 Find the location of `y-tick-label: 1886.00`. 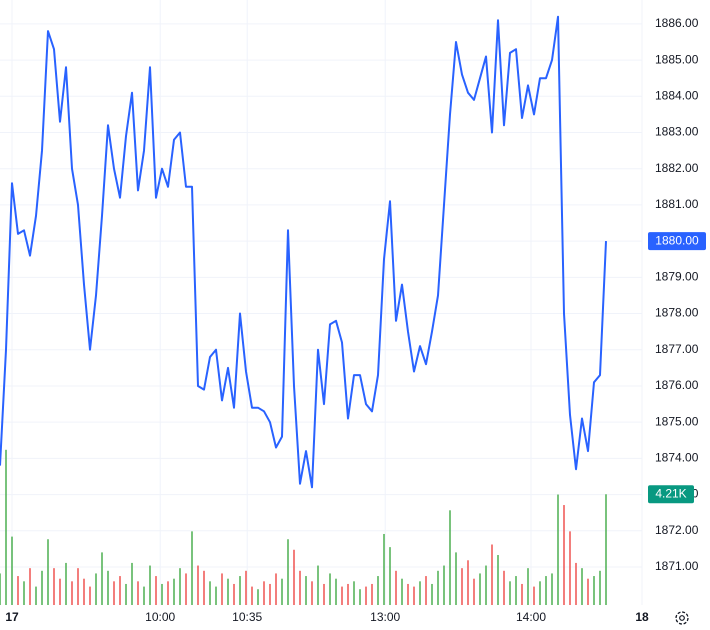

y-tick-label: 1886.00 is located at coordinates (677, 23).